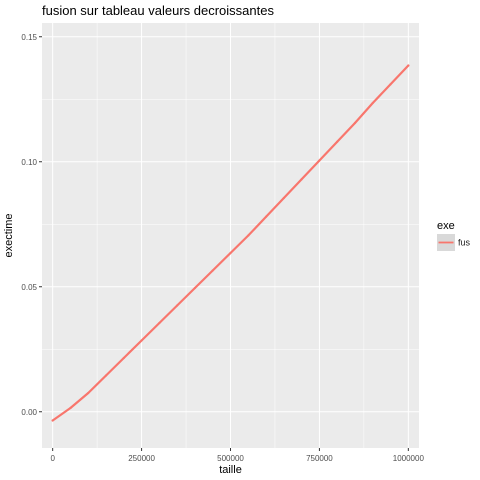 The width and height of the screenshot is (480, 480). I want to click on legend: exe fus, so click(454, 235).